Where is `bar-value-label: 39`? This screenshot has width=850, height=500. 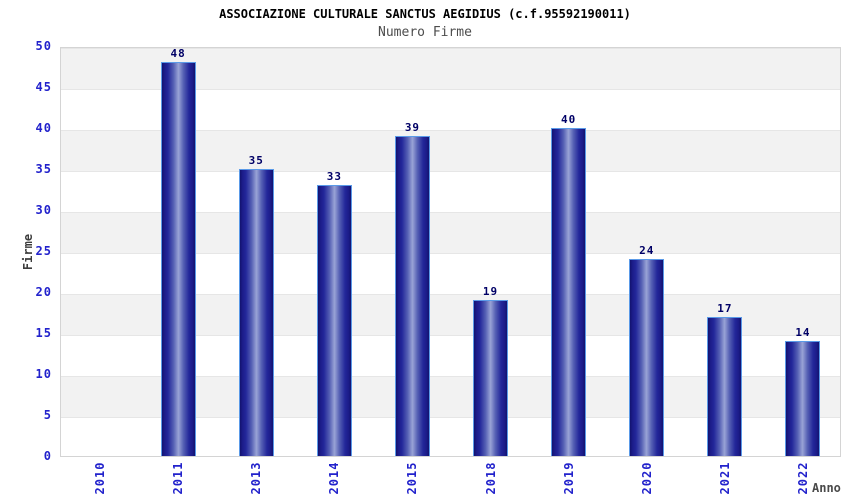 bar-value-label: 39 is located at coordinates (412, 128).